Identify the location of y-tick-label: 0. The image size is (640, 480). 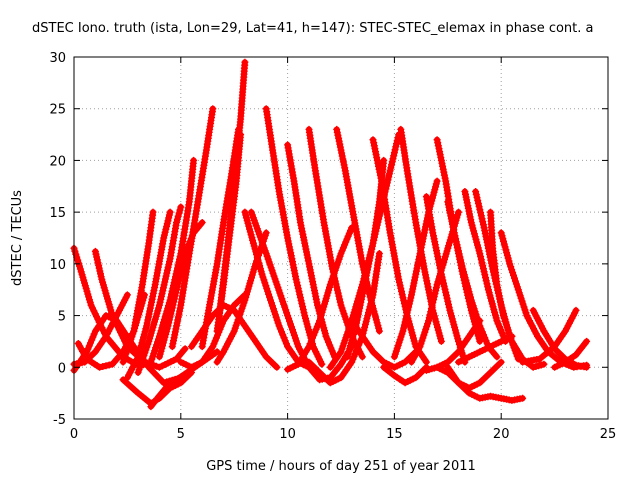
(62, 368).